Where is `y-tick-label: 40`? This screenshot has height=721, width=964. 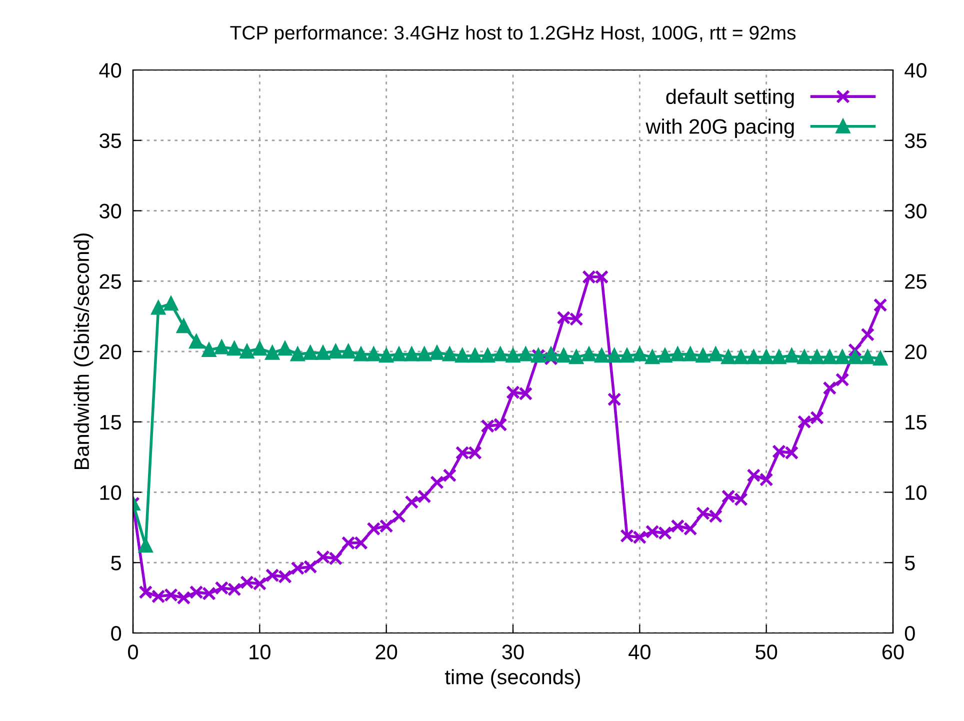 y-tick-label: 40 is located at coordinates (110, 70).